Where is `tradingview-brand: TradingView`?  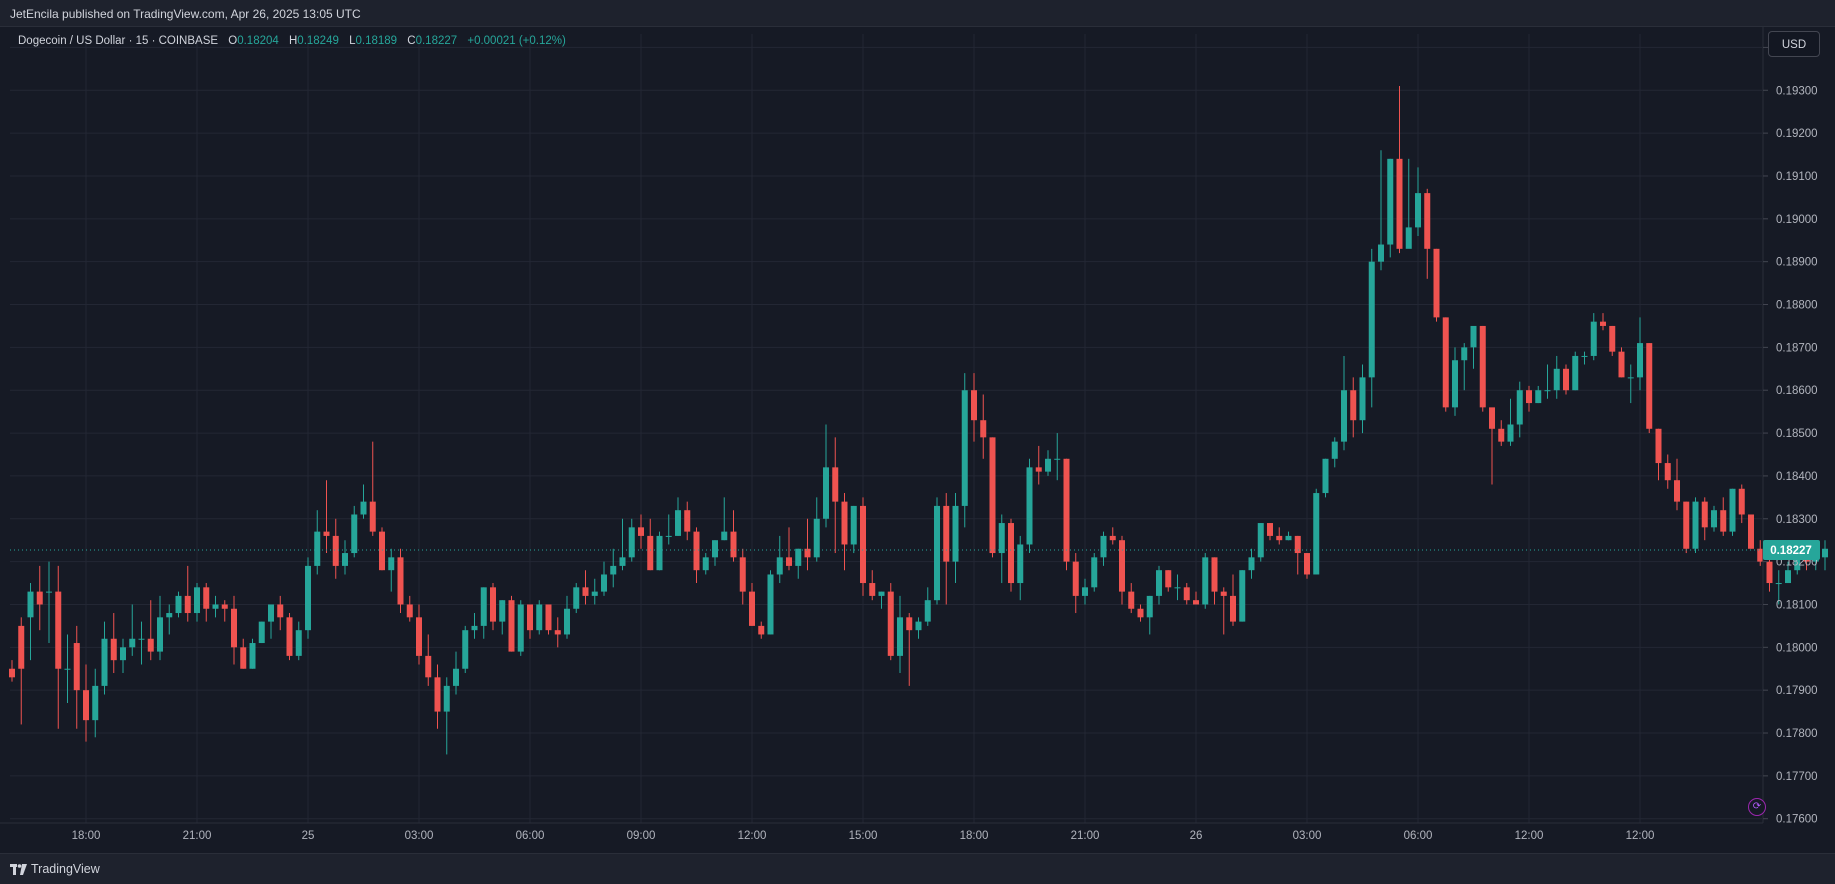
tradingview-brand: TradingView is located at coordinates (55, 869).